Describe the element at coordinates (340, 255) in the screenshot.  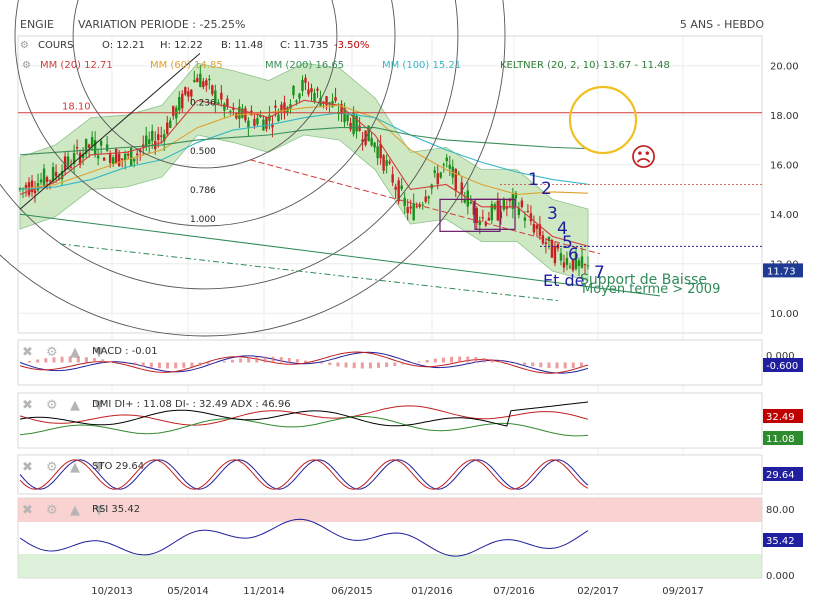
I see `support-line` at that location.